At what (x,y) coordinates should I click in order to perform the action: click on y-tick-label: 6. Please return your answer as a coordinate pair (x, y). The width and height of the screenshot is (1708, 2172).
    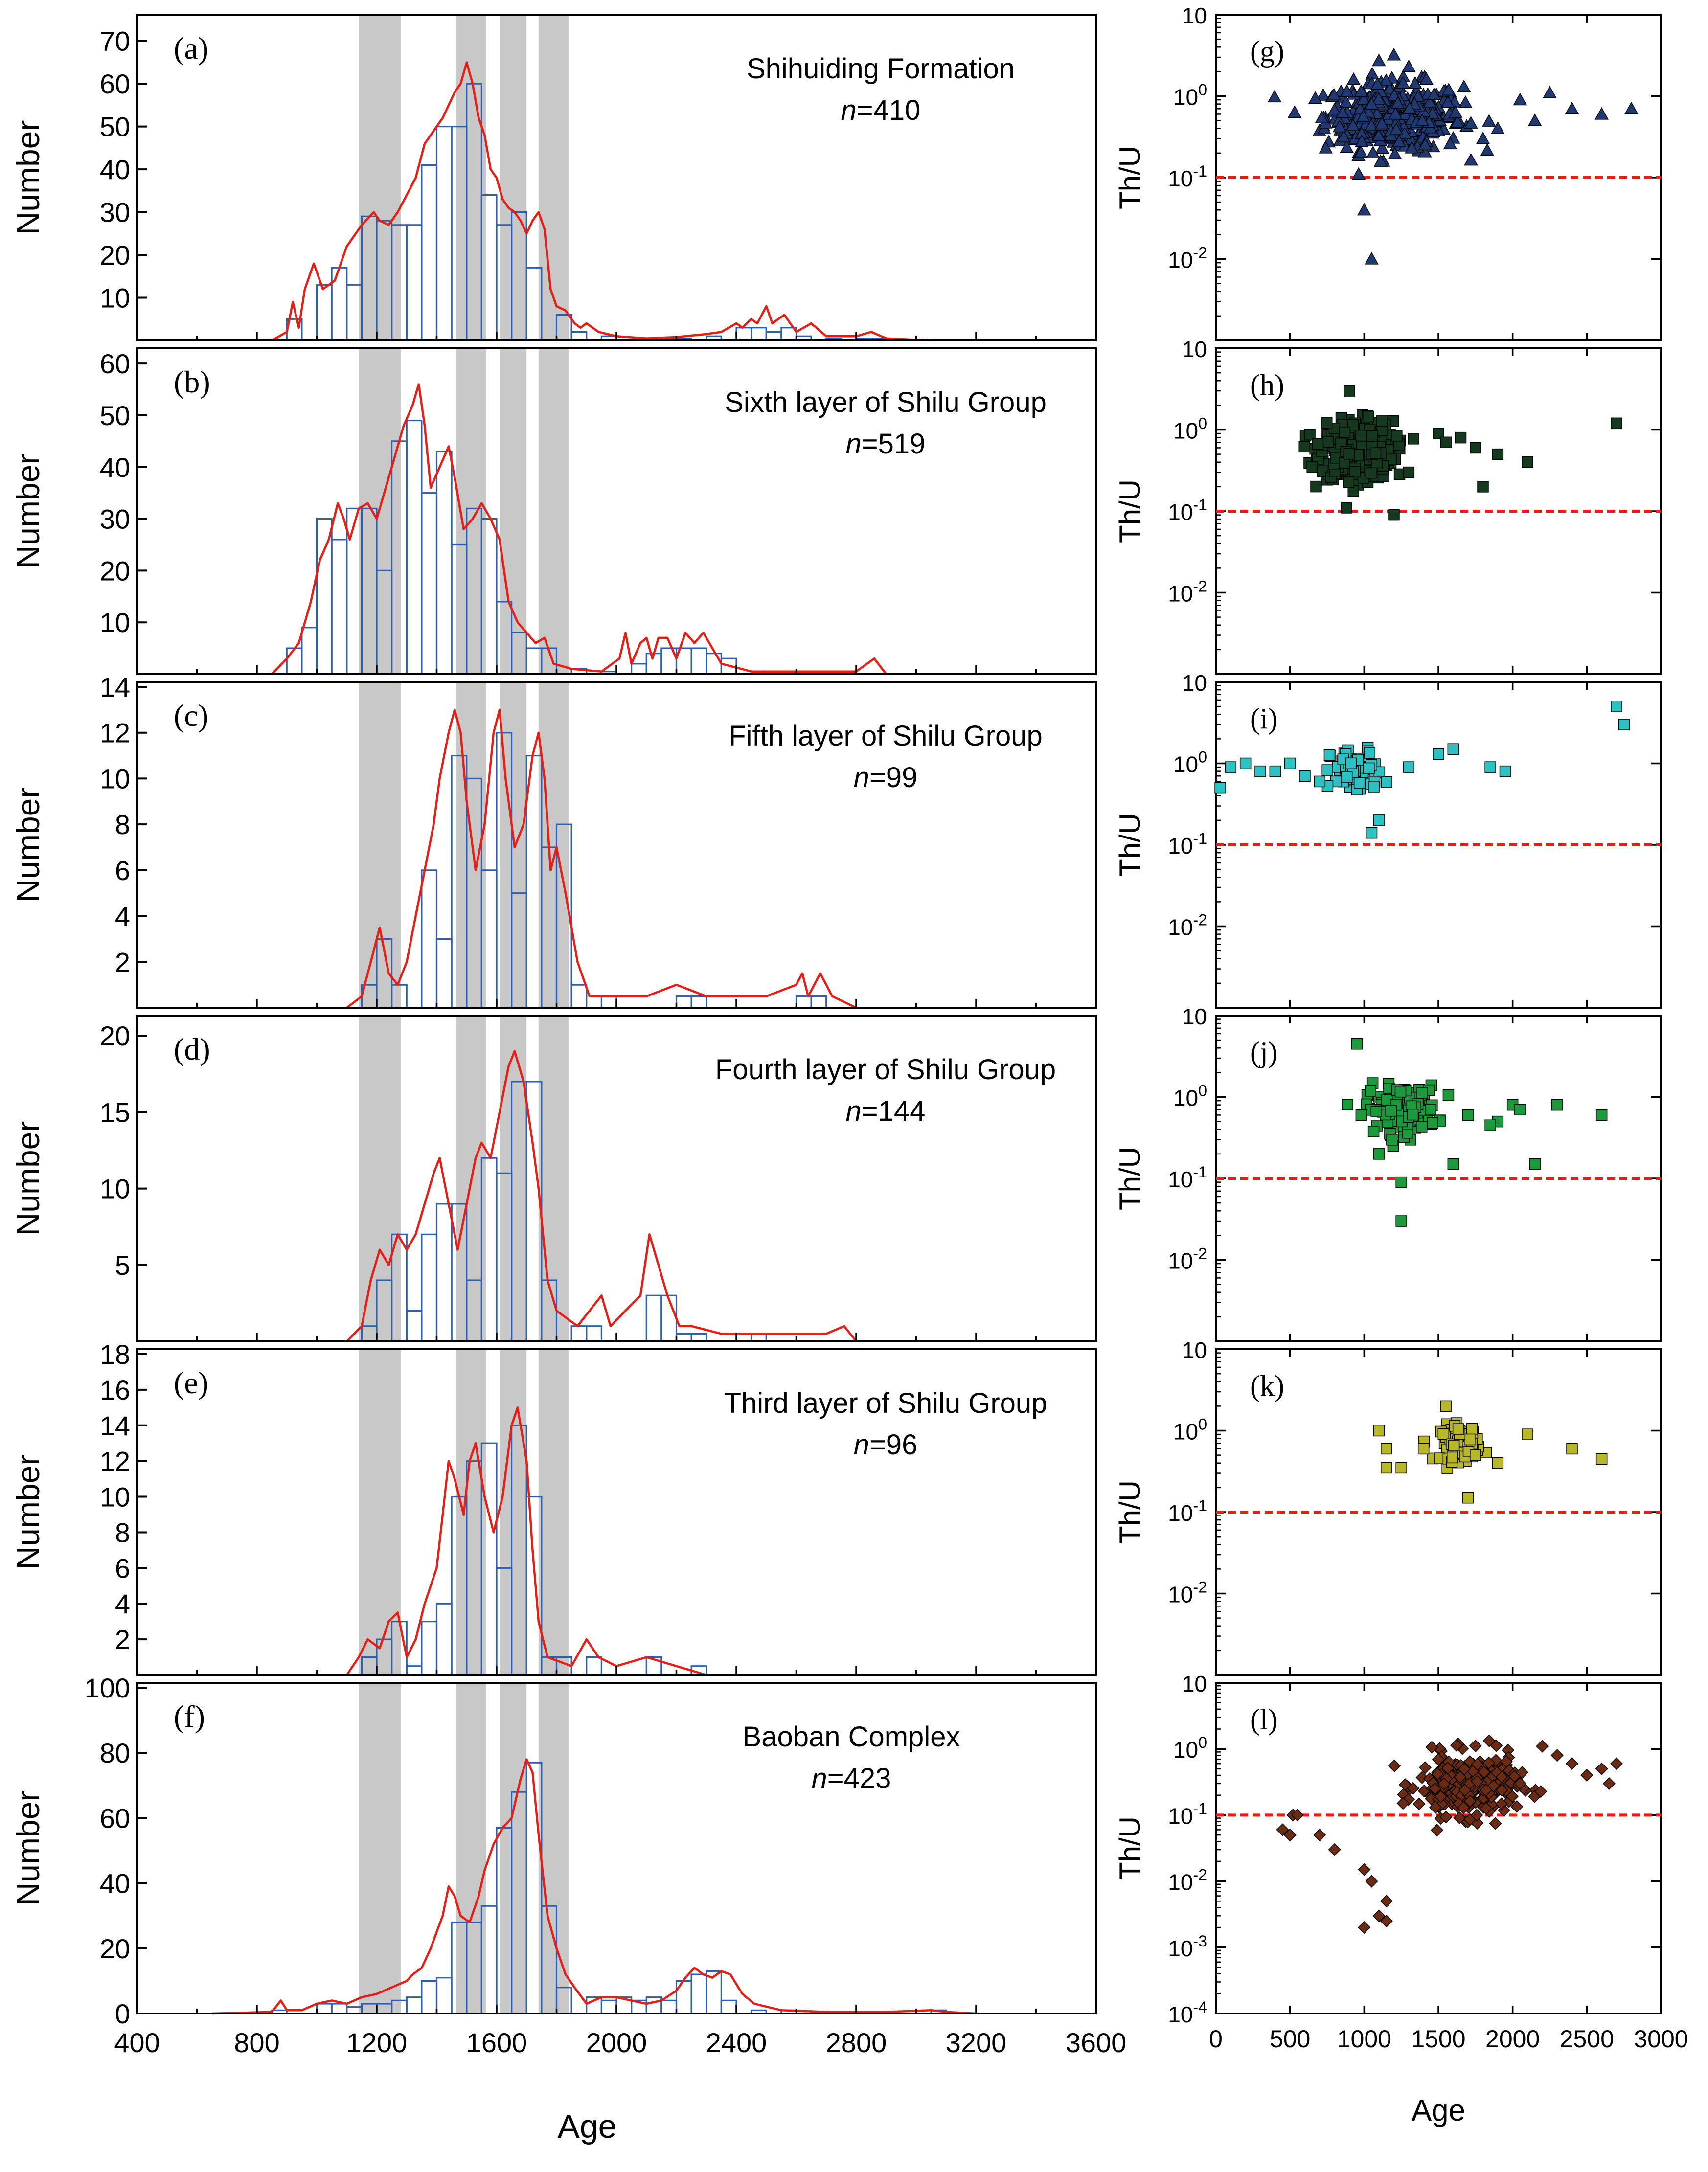
    Looking at the image, I should click on (123, 1568).